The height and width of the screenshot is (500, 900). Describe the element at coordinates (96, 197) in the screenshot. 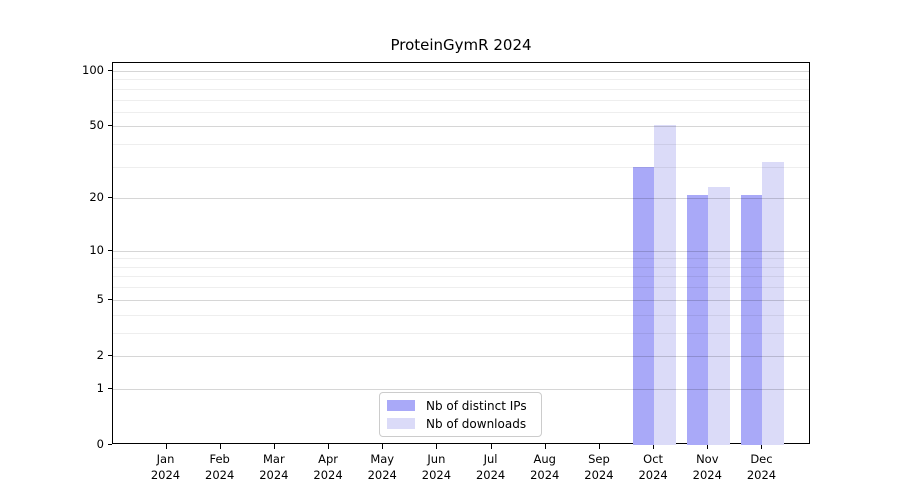

I see `y-tick-label: 20` at that location.